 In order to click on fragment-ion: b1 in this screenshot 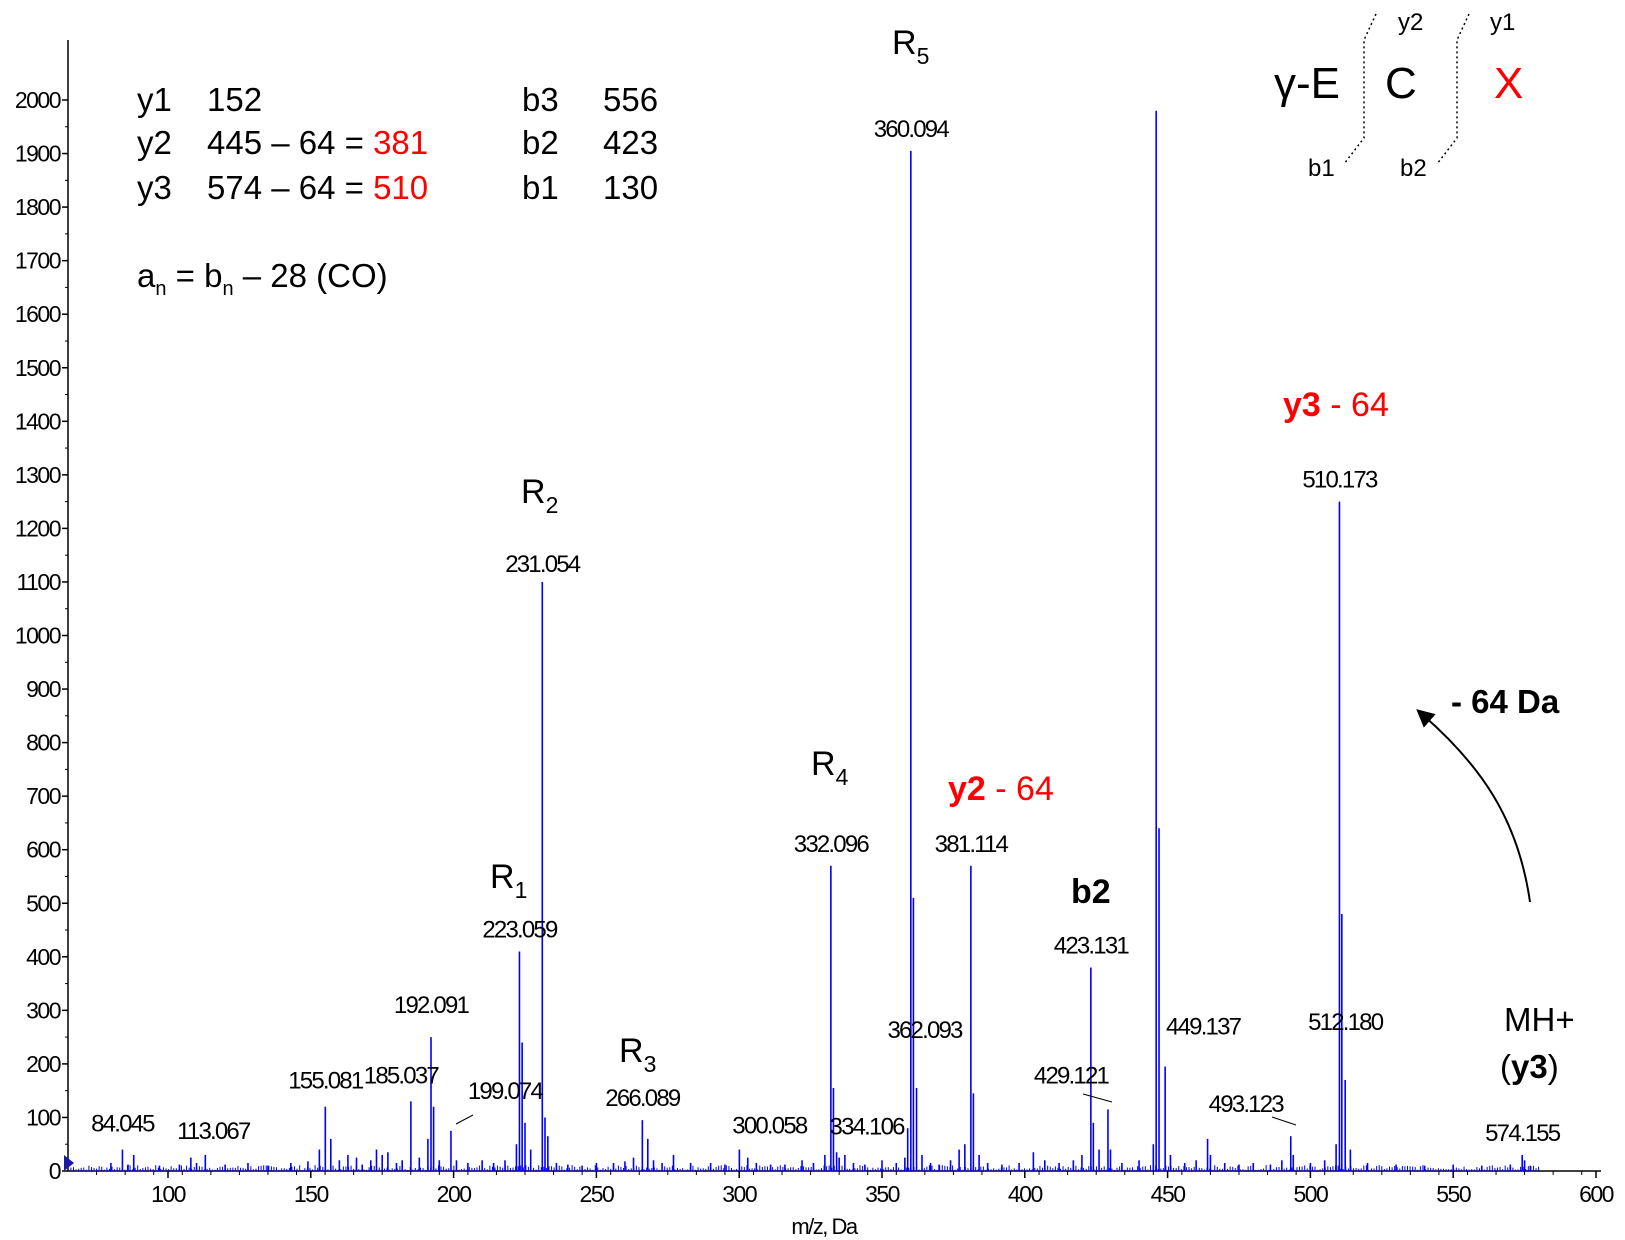, I will do `click(540, 187)`.